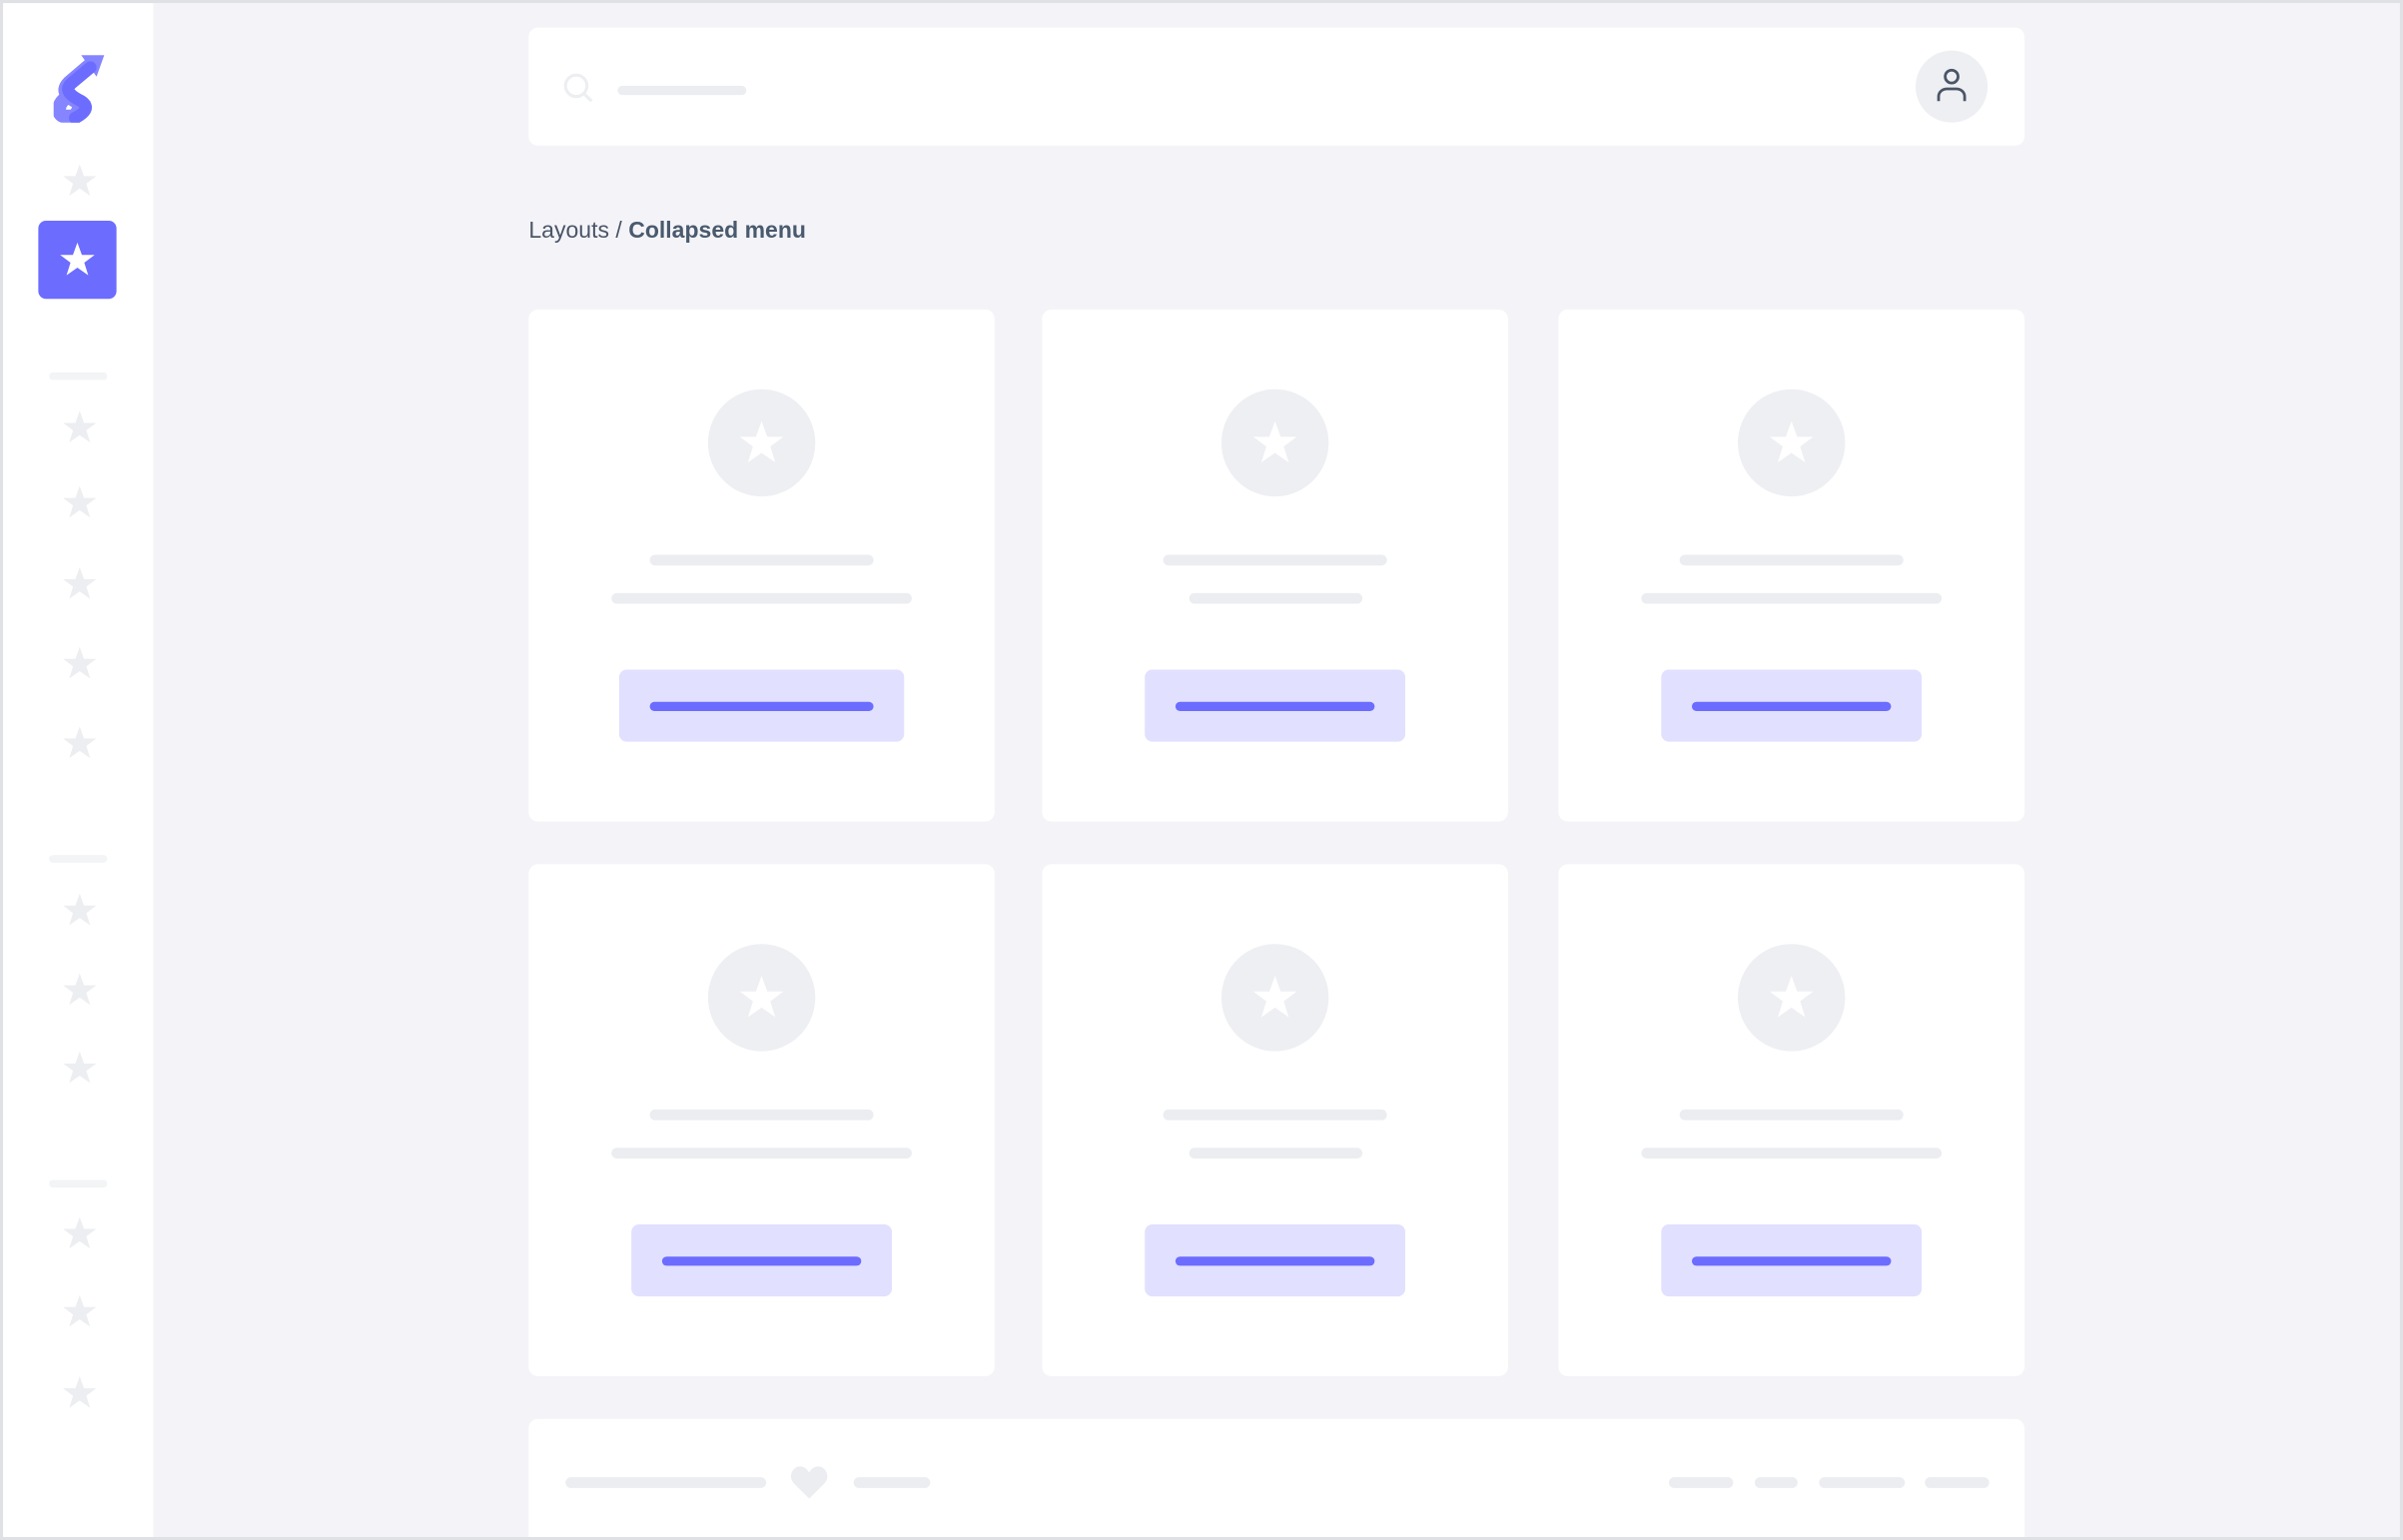 This screenshot has width=2403, height=1540. Describe the element at coordinates (78, 770) in the screenshot. I see `sidebar` at that location.